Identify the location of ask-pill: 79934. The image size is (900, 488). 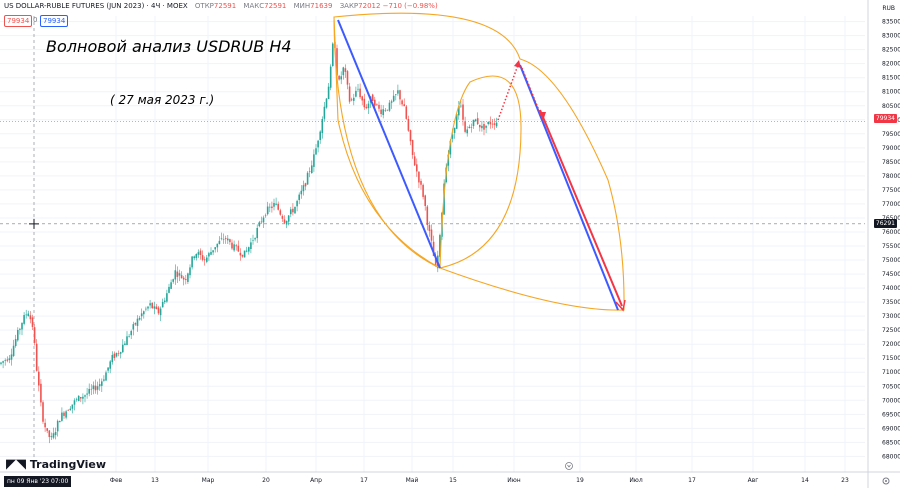
(54, 21).